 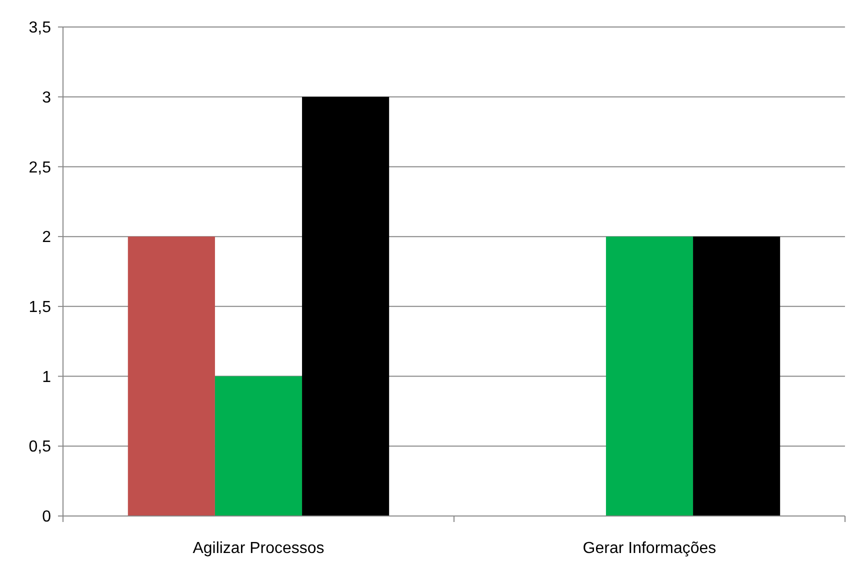 What do you see at coordinates (40, 167) in the screenshot?
I see `y-tick-label: 2,5` at bounding box center [40, 167].